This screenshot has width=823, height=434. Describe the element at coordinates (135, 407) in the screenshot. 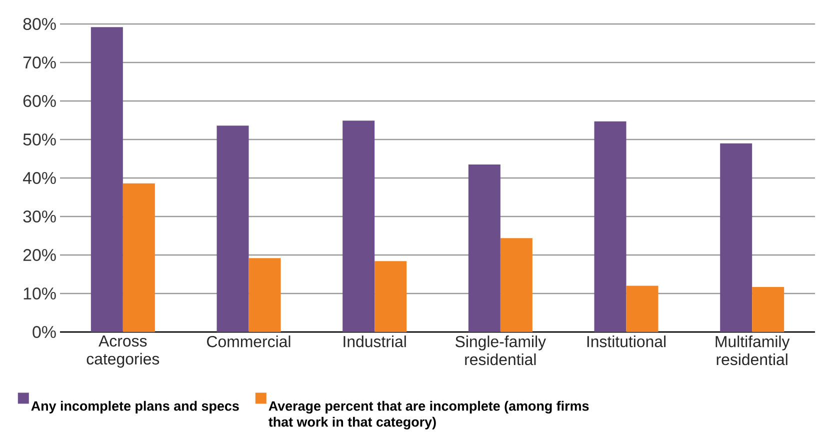

I see `legend-label: Any incomplete plans and specs` at that location.